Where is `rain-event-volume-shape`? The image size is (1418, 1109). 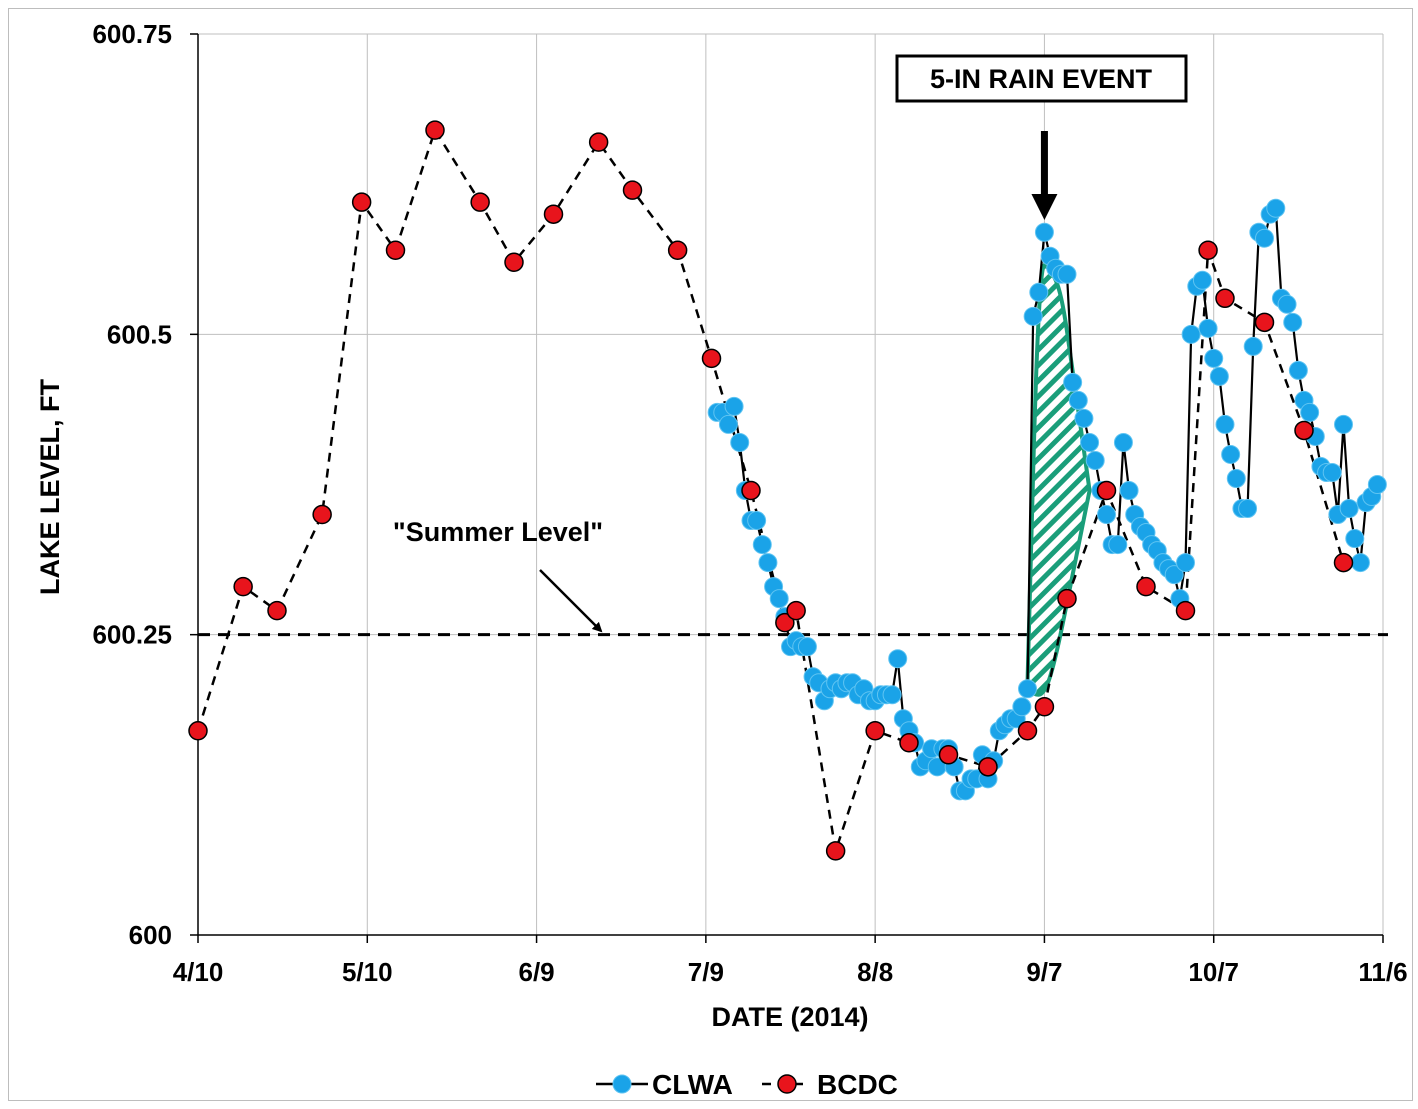 rain-event-volume-shape is located at coordinates (1058, 480).